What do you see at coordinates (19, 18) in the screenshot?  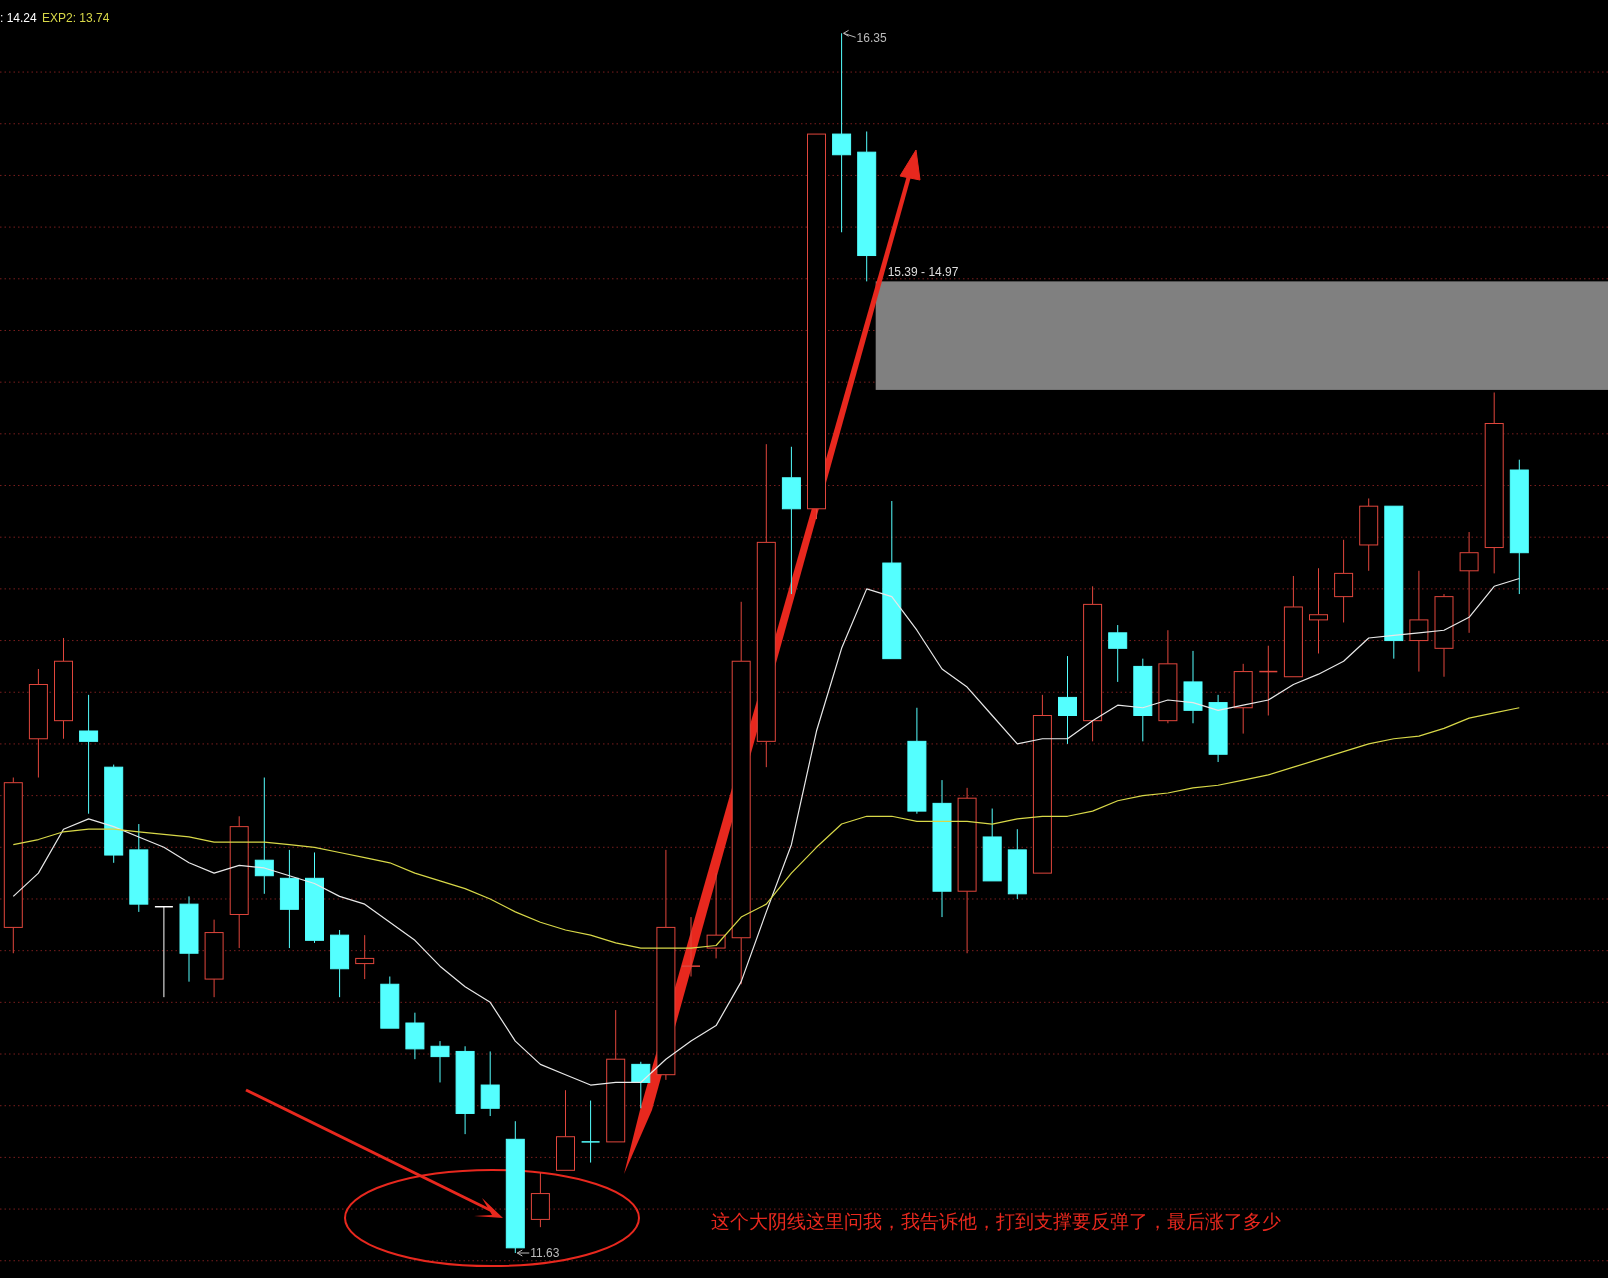 I see `text: : 14.24` at bounding box center [19, 18].